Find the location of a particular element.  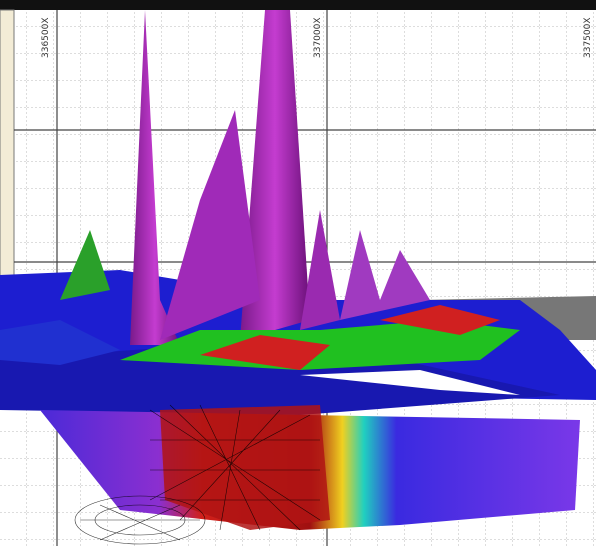

top-bar is located at coordinates (298, 5).